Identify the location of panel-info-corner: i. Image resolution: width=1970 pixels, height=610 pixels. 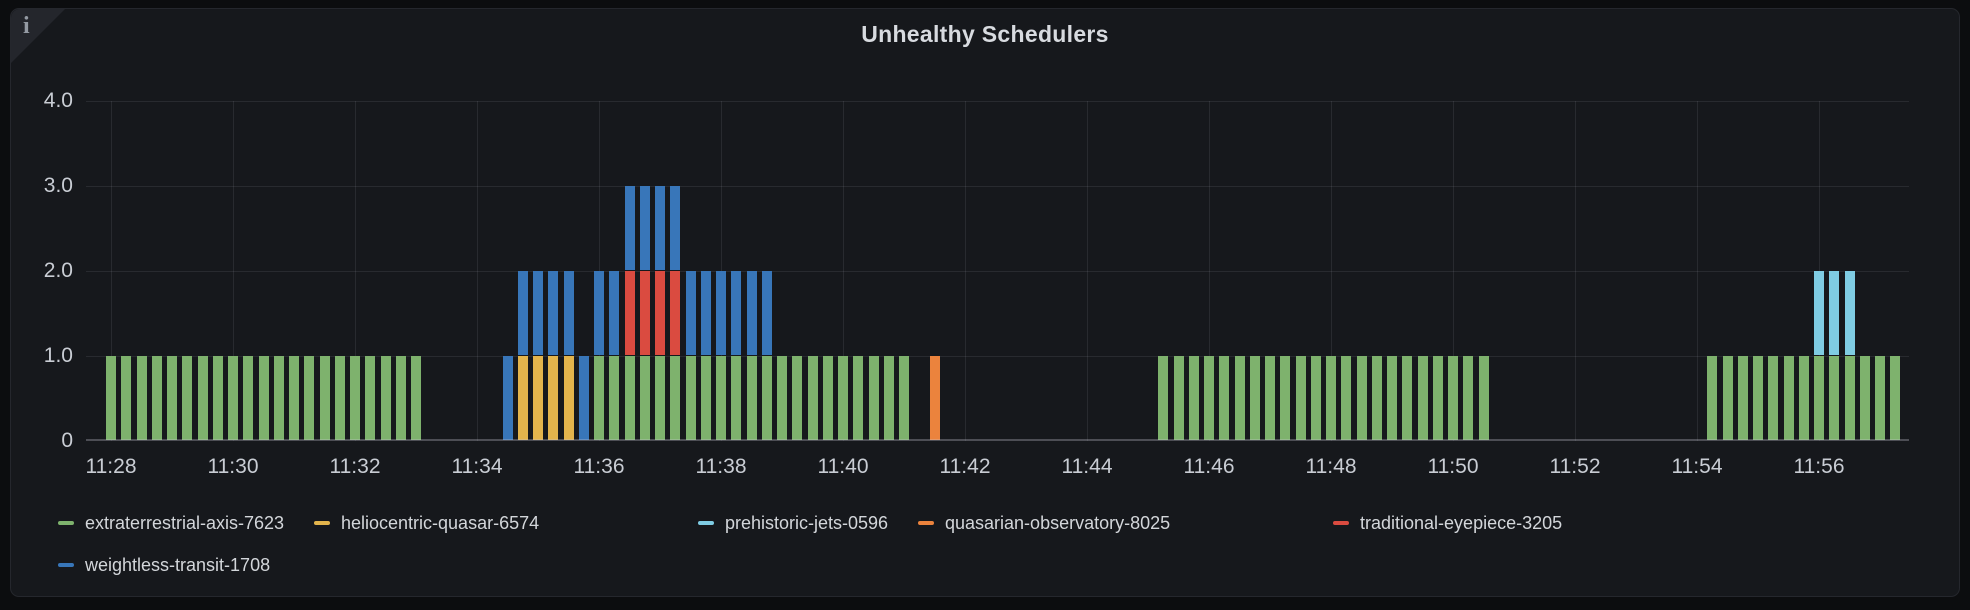
(38, 36).